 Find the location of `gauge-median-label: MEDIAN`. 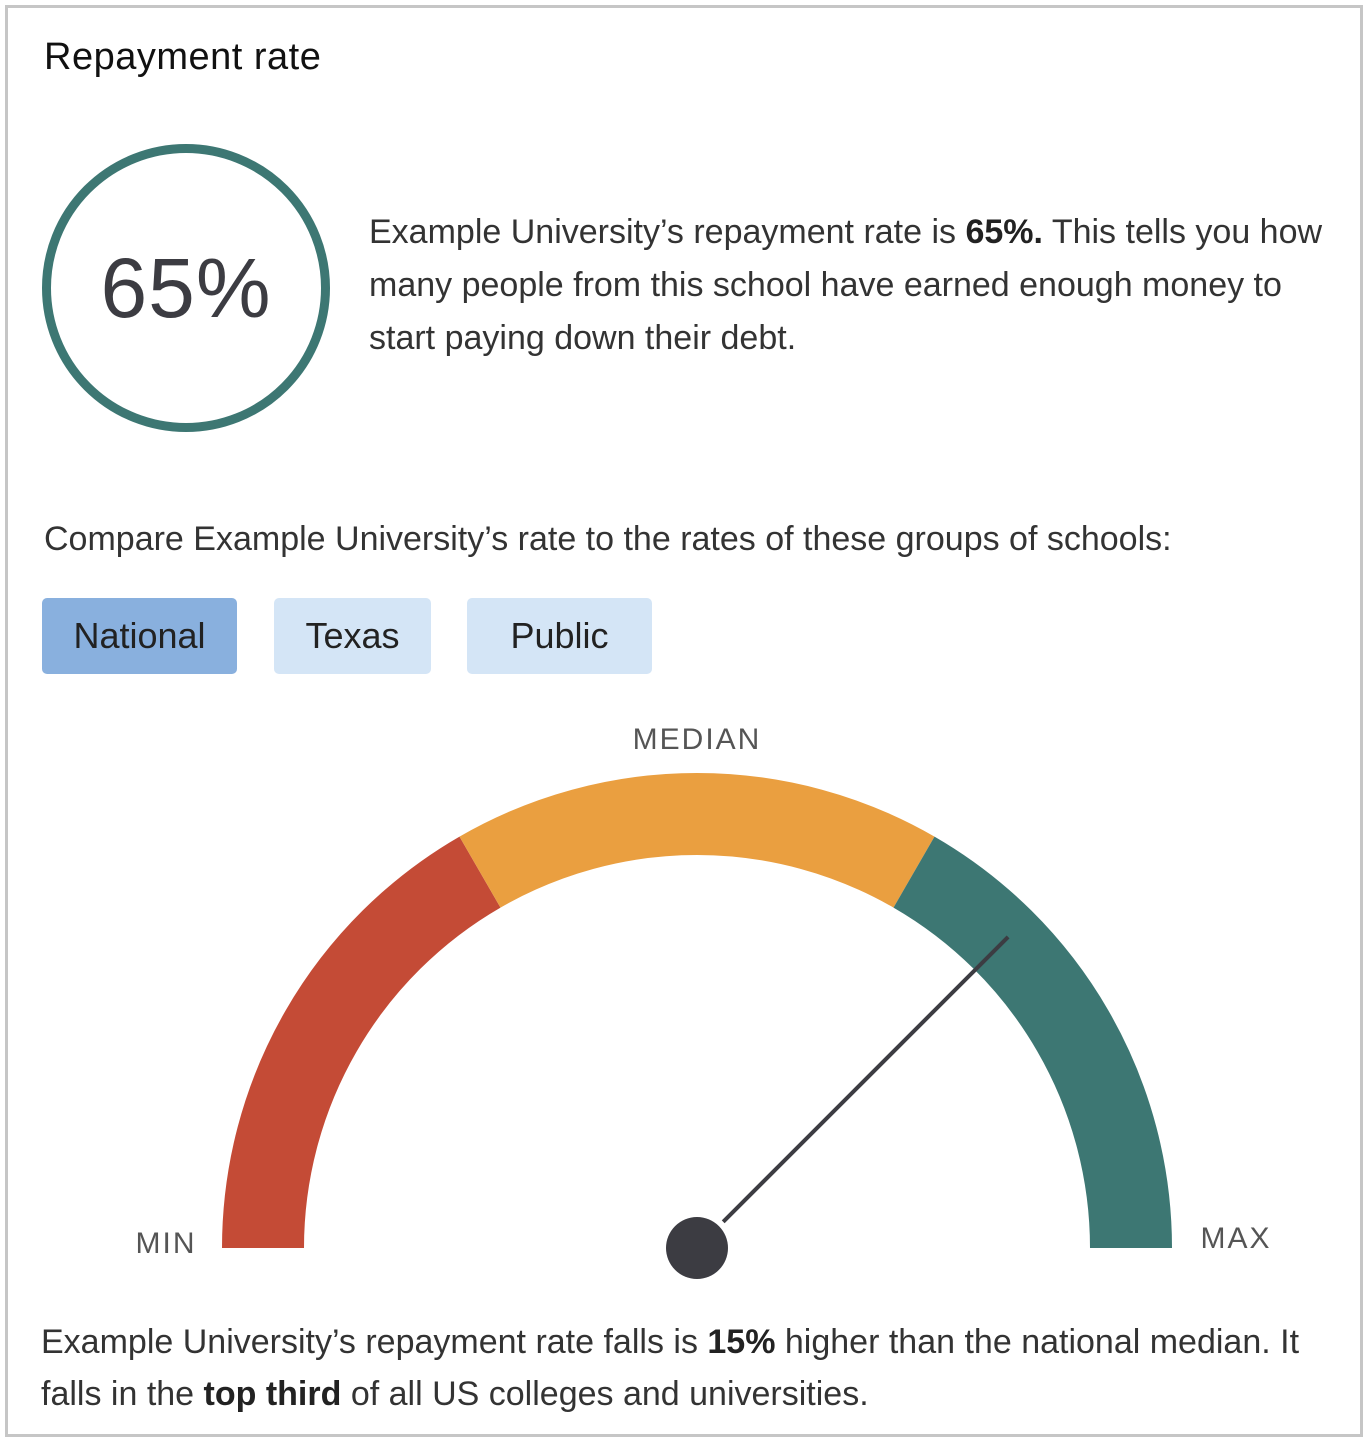

gauge-median-label: MEDIAN is located at coordinates (697, 739).